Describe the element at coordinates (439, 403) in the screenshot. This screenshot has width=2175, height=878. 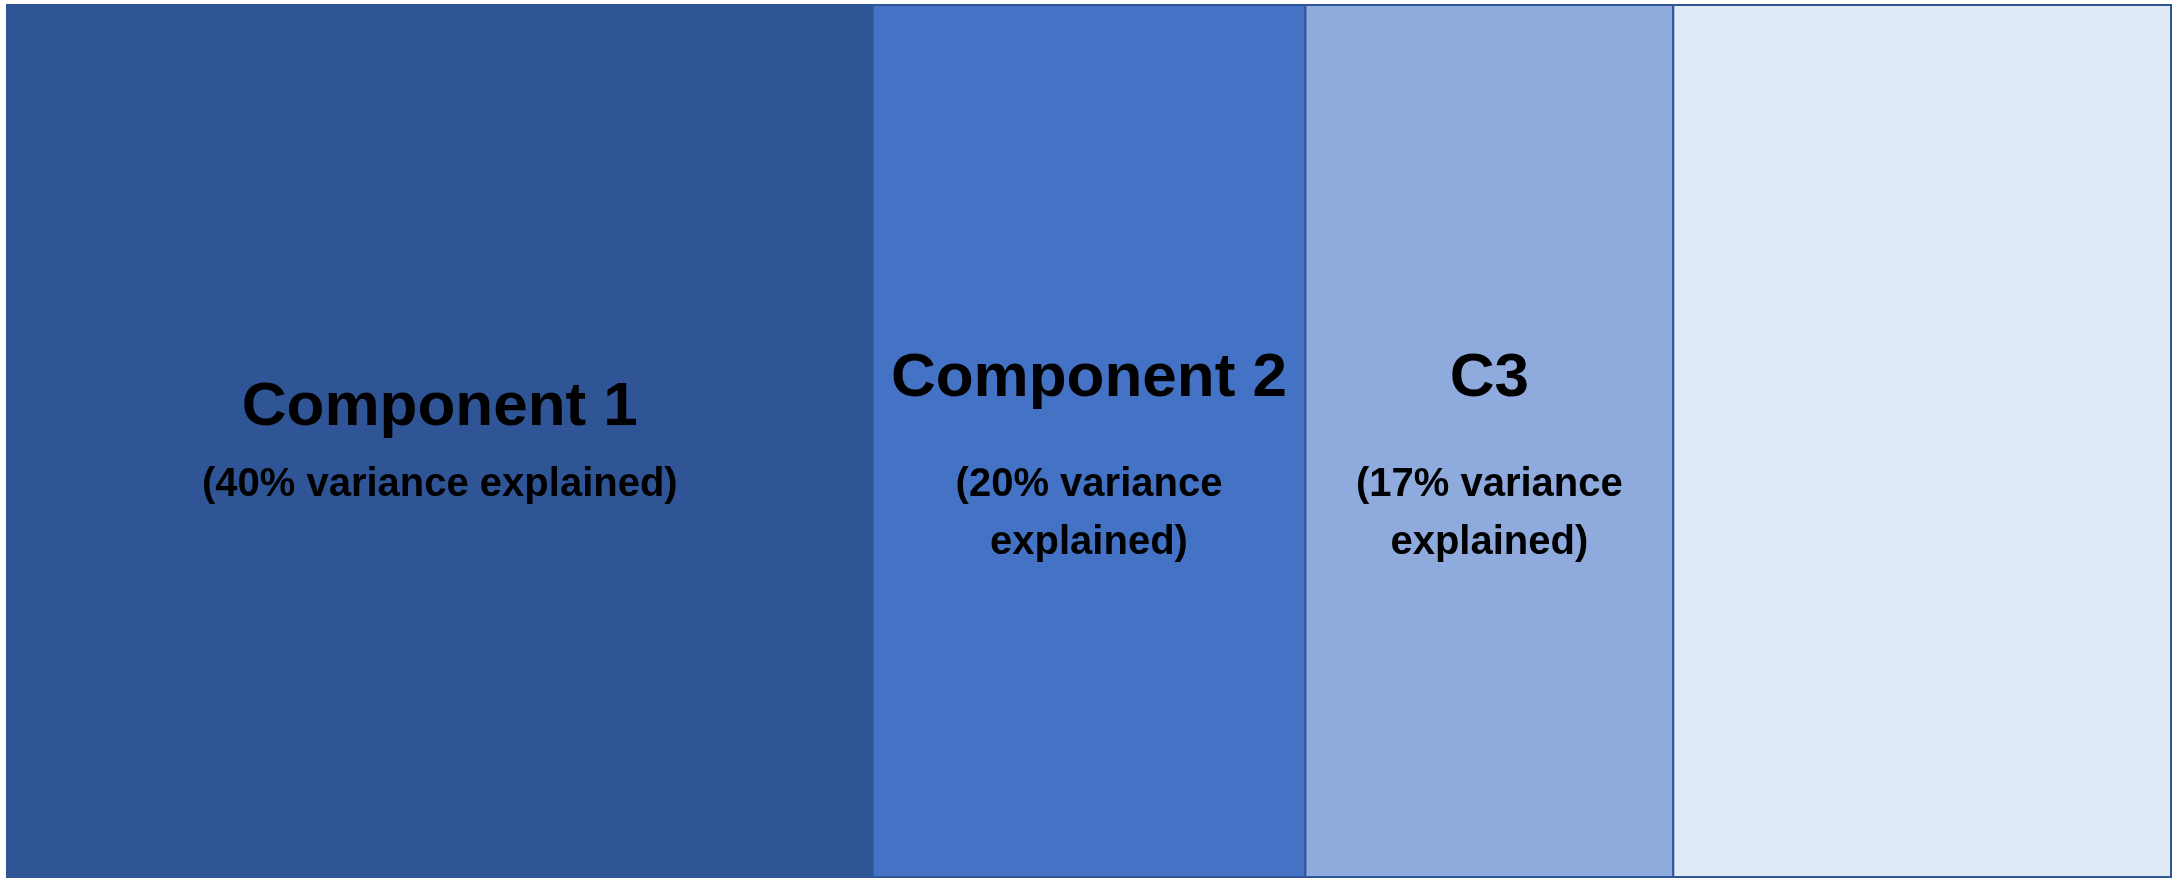
I see `series-label: Component 1` at that location.